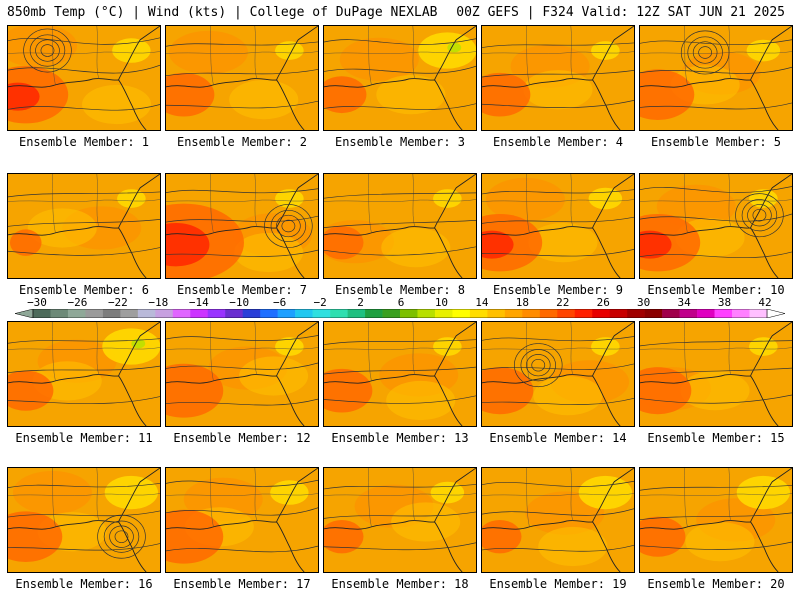 This screenshot has height=600, width=800. Describe the element at coordinates (441, 302) in the screenshot. I see `colorbar-tick-label: 10` at that location.